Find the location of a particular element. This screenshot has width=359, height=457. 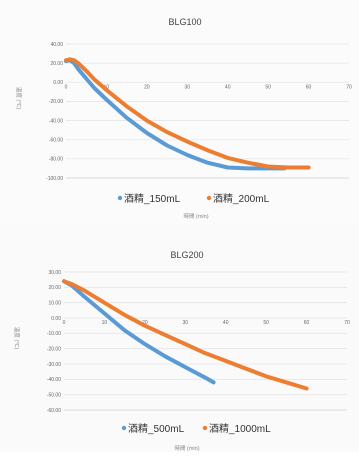

y-tick-label: 10.00 is located at coordinates (54, 303).